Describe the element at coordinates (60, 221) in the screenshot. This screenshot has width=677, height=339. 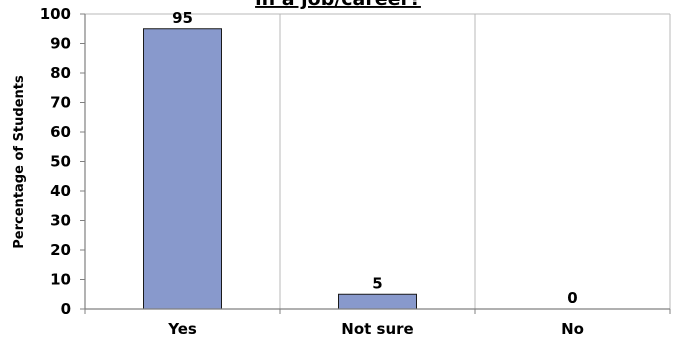
I see `y-tick-label: 30` at that location.